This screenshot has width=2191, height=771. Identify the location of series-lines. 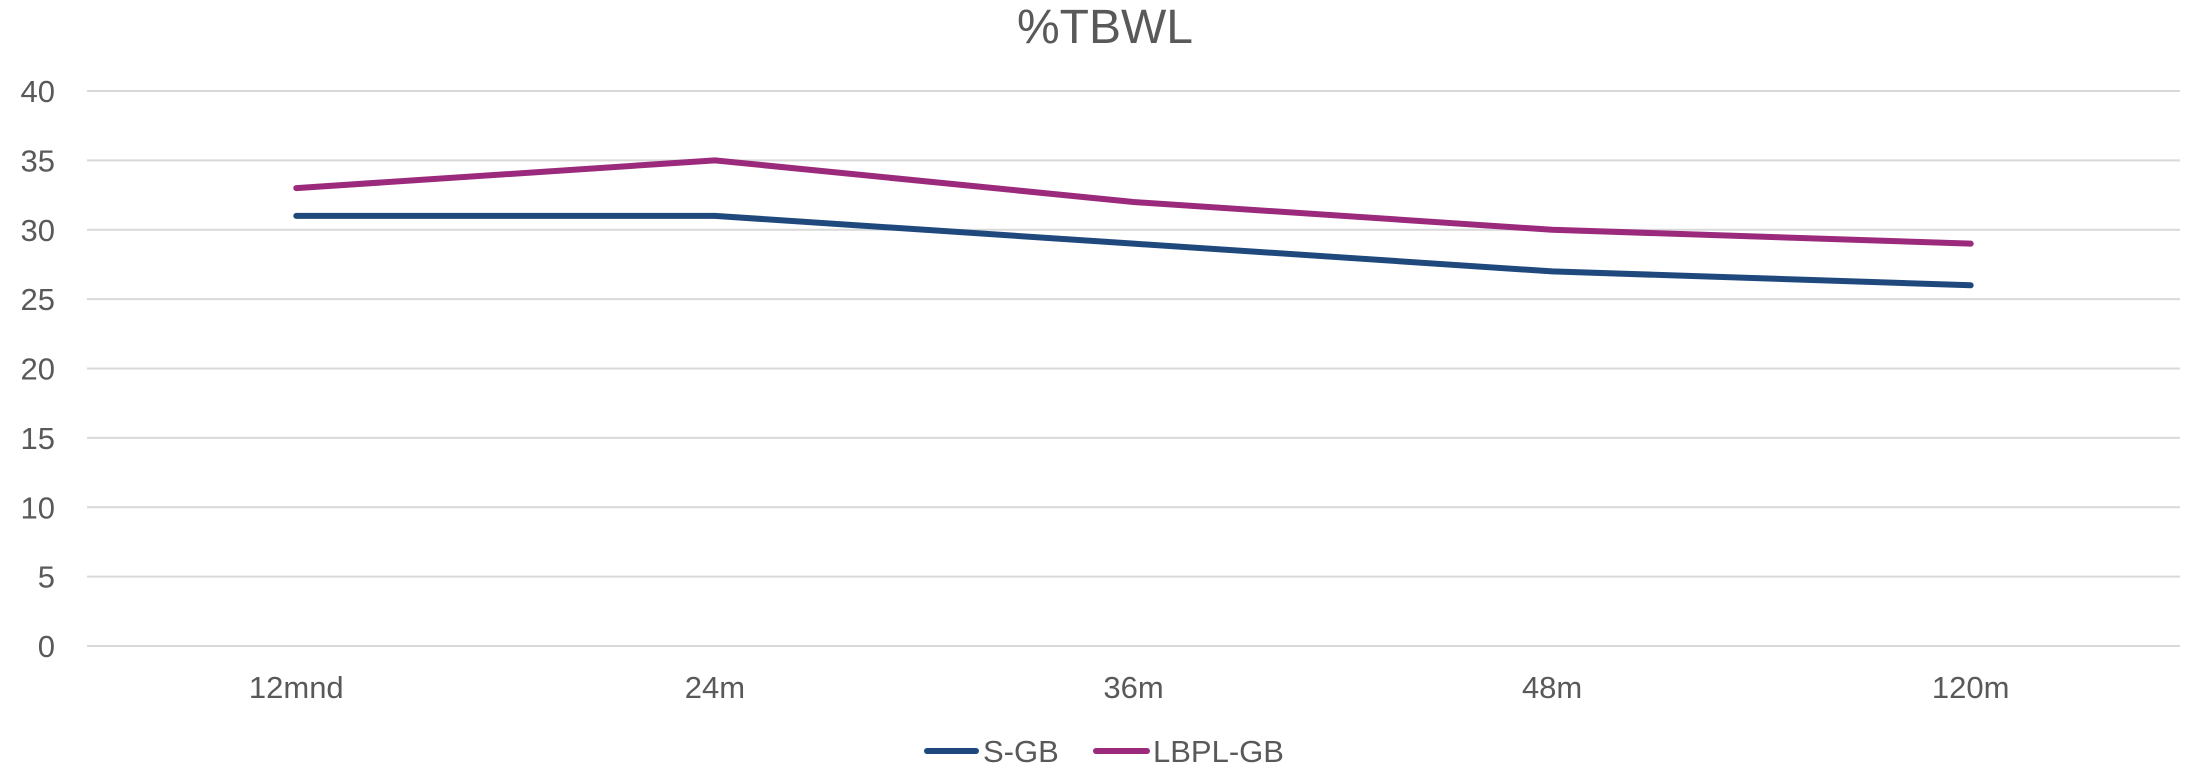
(1133, 223).